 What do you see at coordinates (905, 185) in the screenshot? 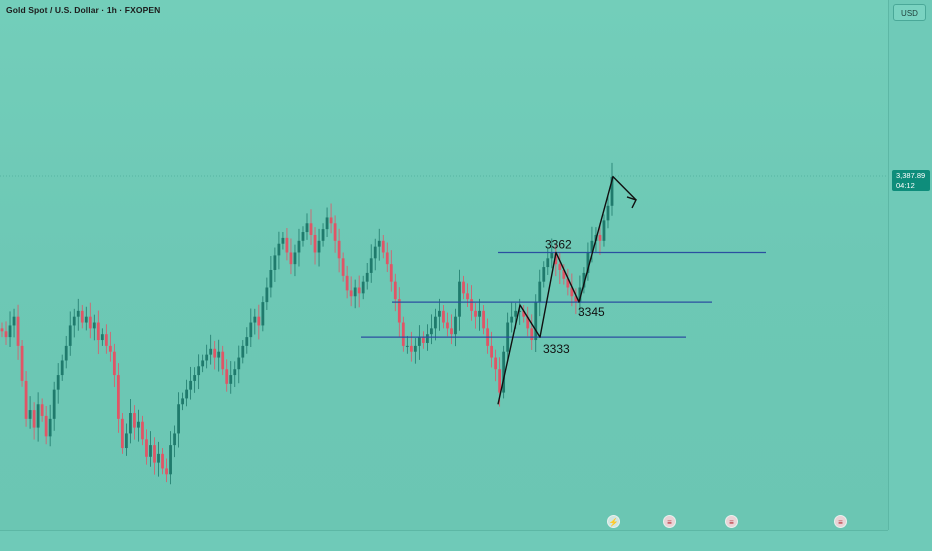
I see `bar-countdown: 04:12` at bounding box center [905, 185].